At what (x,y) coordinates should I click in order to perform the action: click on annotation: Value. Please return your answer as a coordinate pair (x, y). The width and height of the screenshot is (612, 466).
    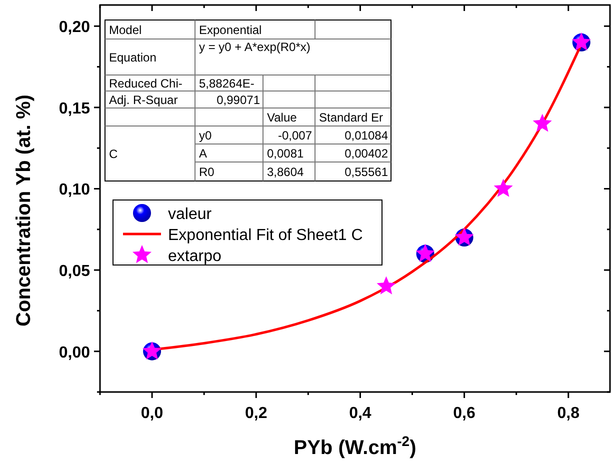
    Looking at the image, I should click on (282, 117).